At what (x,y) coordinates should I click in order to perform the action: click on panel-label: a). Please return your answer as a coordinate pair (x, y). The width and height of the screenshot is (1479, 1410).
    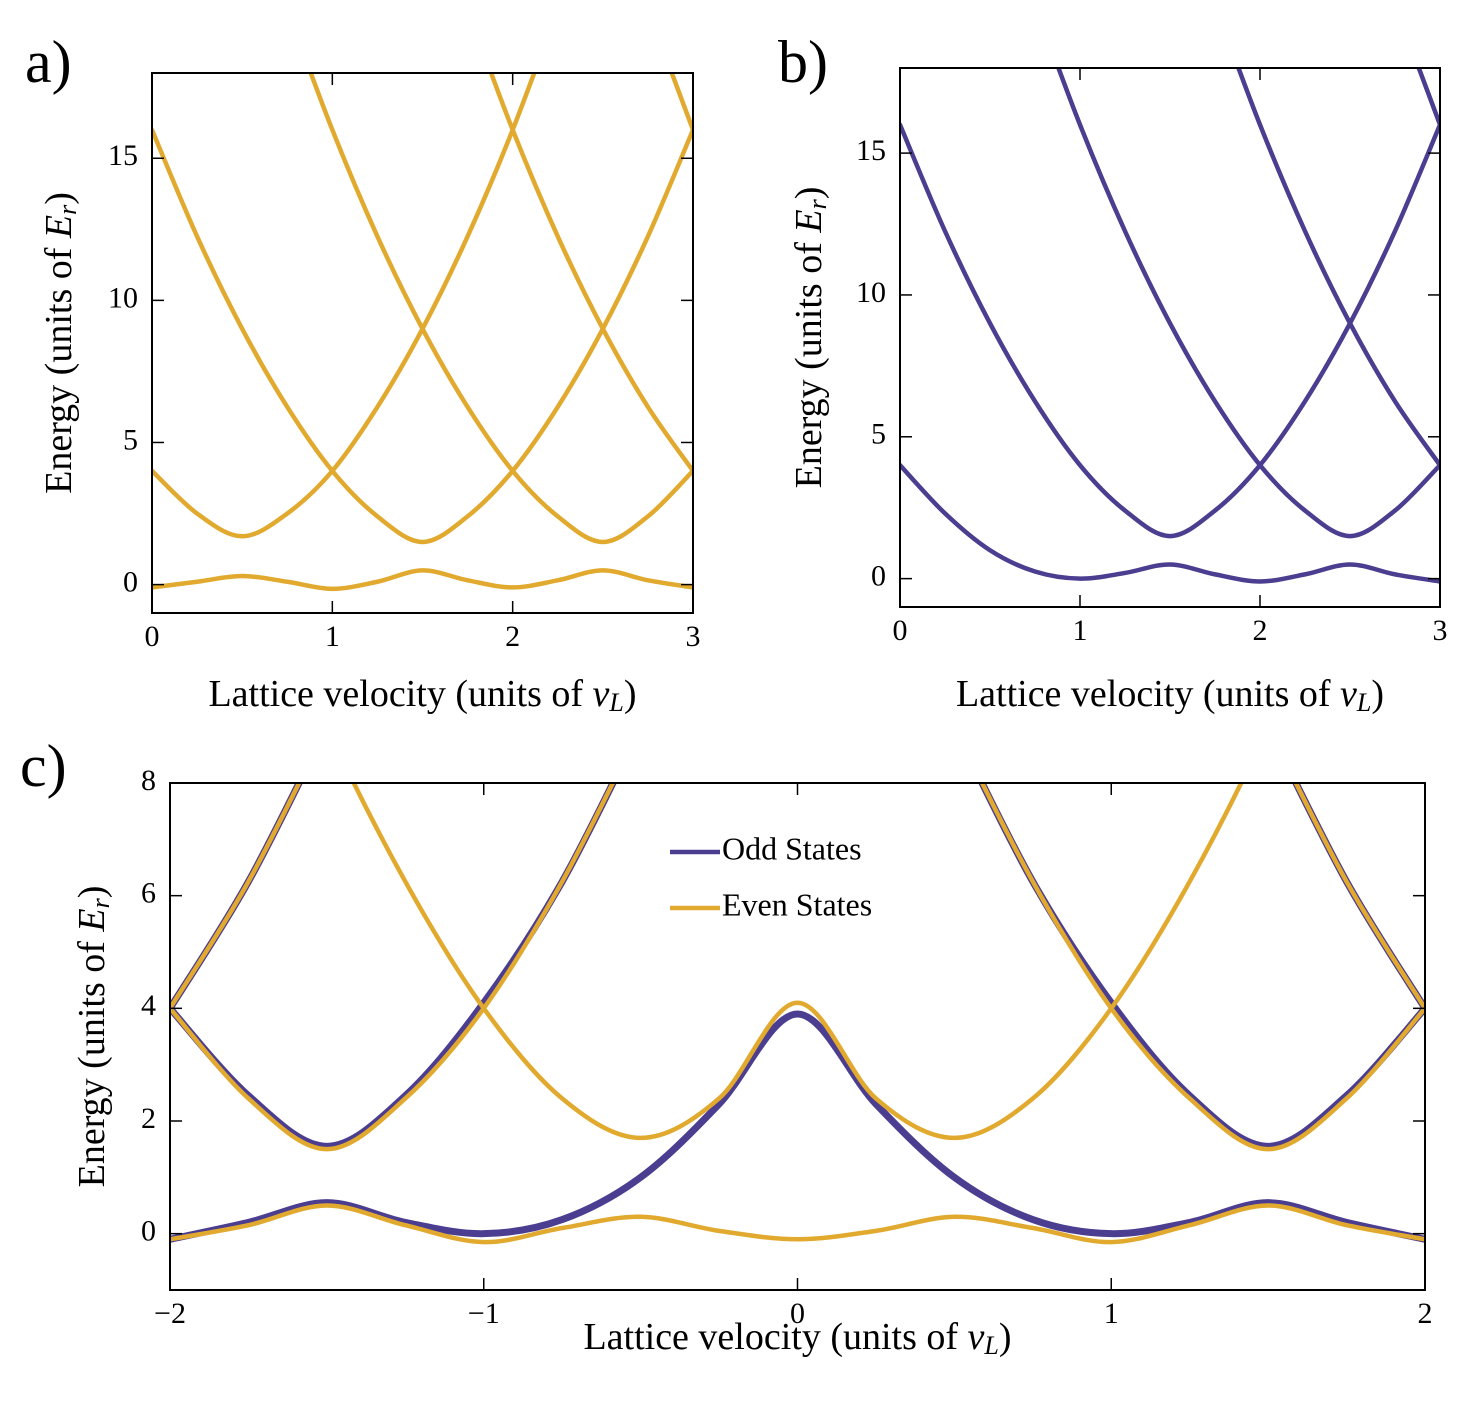
    Looking at the image, I should click on (48, 62).